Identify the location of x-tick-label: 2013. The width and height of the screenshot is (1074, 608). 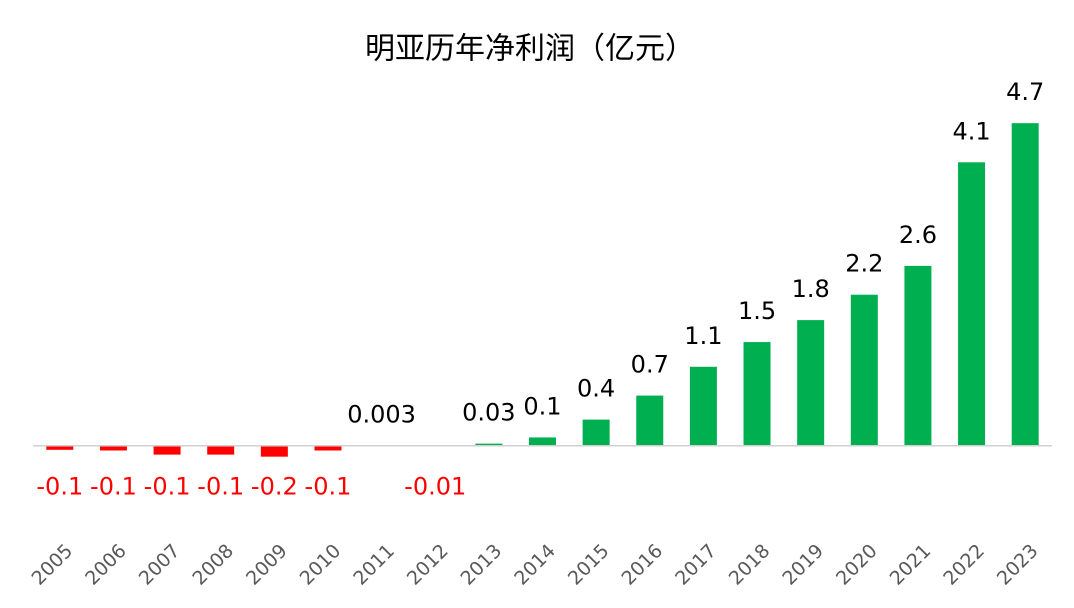
(482, 565).